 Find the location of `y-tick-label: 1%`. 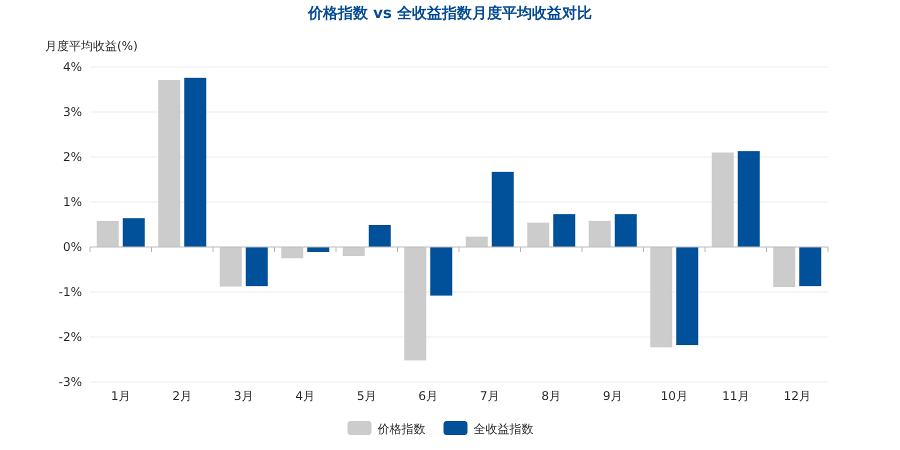

y-tick-label: 1% is located at coordinates (72, 202).